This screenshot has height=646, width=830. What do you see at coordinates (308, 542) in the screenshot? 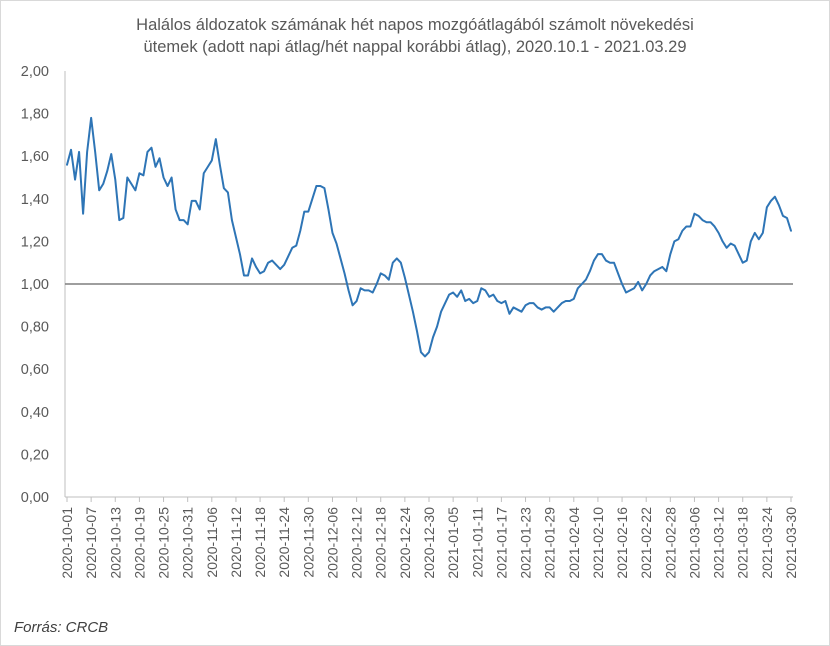
I see `x-tick-label: 2020-11-30` at bounding box center [308, 542].